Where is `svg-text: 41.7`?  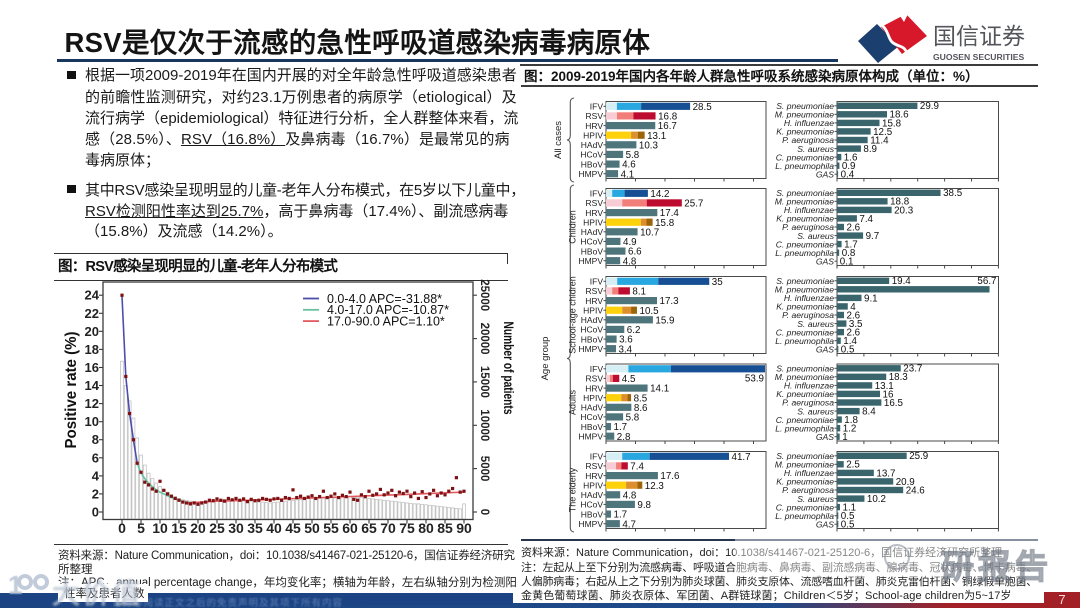 svg-text: 41.7 is located at coordinates (741, 457).